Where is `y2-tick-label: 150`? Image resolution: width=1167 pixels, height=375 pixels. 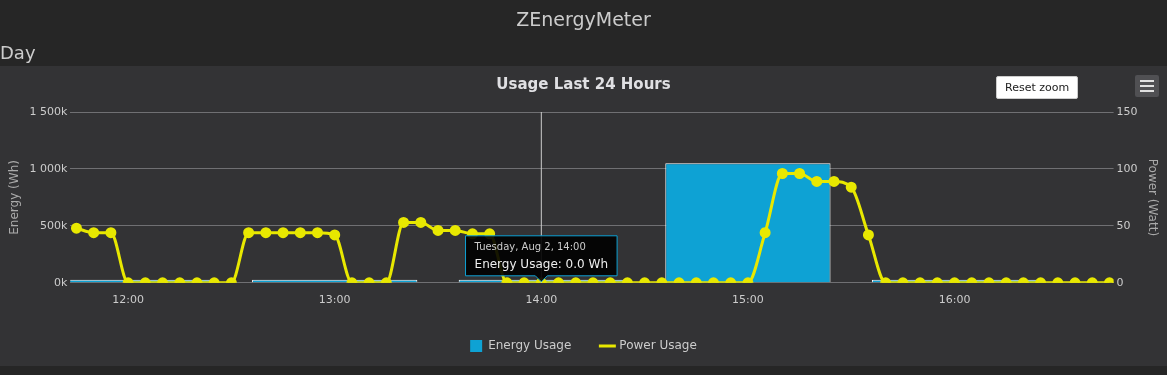
y2-tick-label: 150 is located at coordinates (1127, 111).